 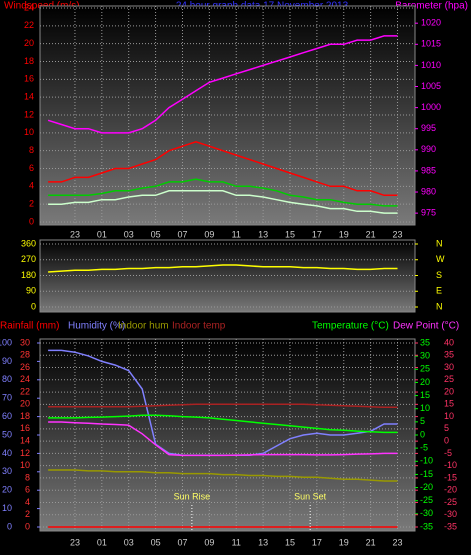 What do you see at coordinates (102, 234) in the screenshot?
I see `x-tick-label: 01` at bounding box center [102, 234].